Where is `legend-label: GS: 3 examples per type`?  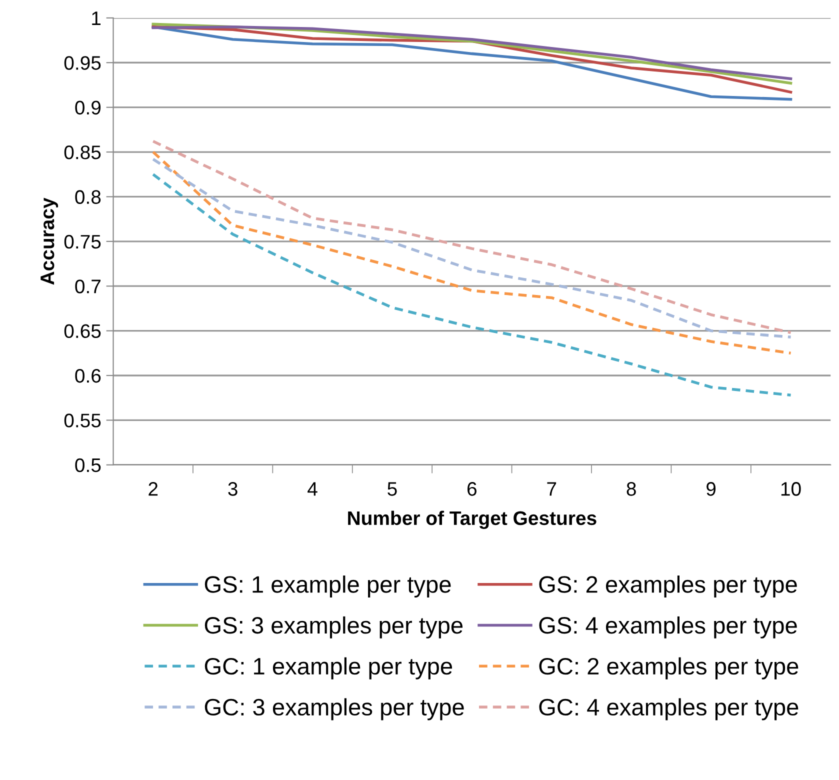
legend-label: GS: 3 examples per type is located at coordinates (333, 627).